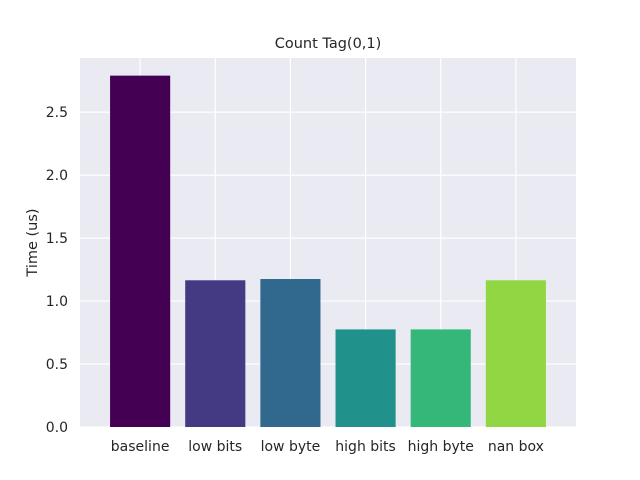 This screenshot has height=480, width=640. Describe the element at coordinates (440, 378) in the screenshot. I see `bar-high-byte` at that location.